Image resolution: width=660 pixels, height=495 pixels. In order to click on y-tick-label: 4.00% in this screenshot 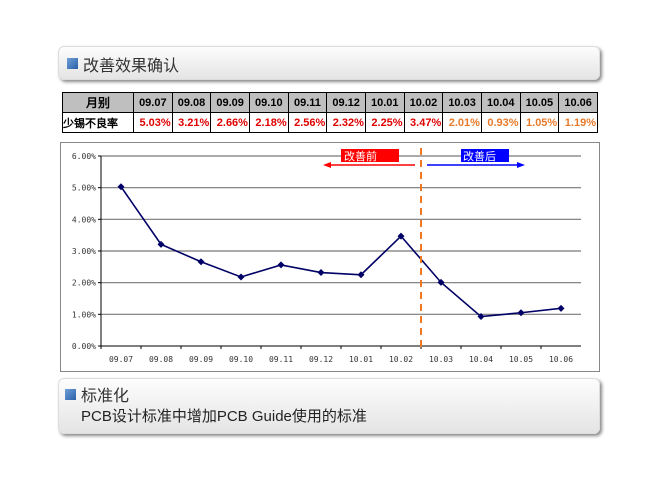, I will do `click(84, 219)`.